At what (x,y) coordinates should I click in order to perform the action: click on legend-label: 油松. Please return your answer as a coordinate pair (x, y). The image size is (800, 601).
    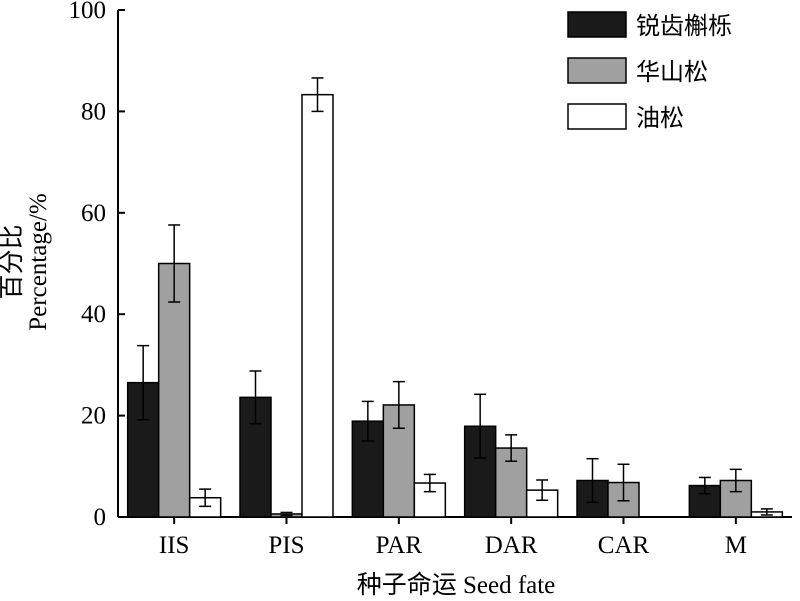
    Looking at the image, I should click on (660, 118).